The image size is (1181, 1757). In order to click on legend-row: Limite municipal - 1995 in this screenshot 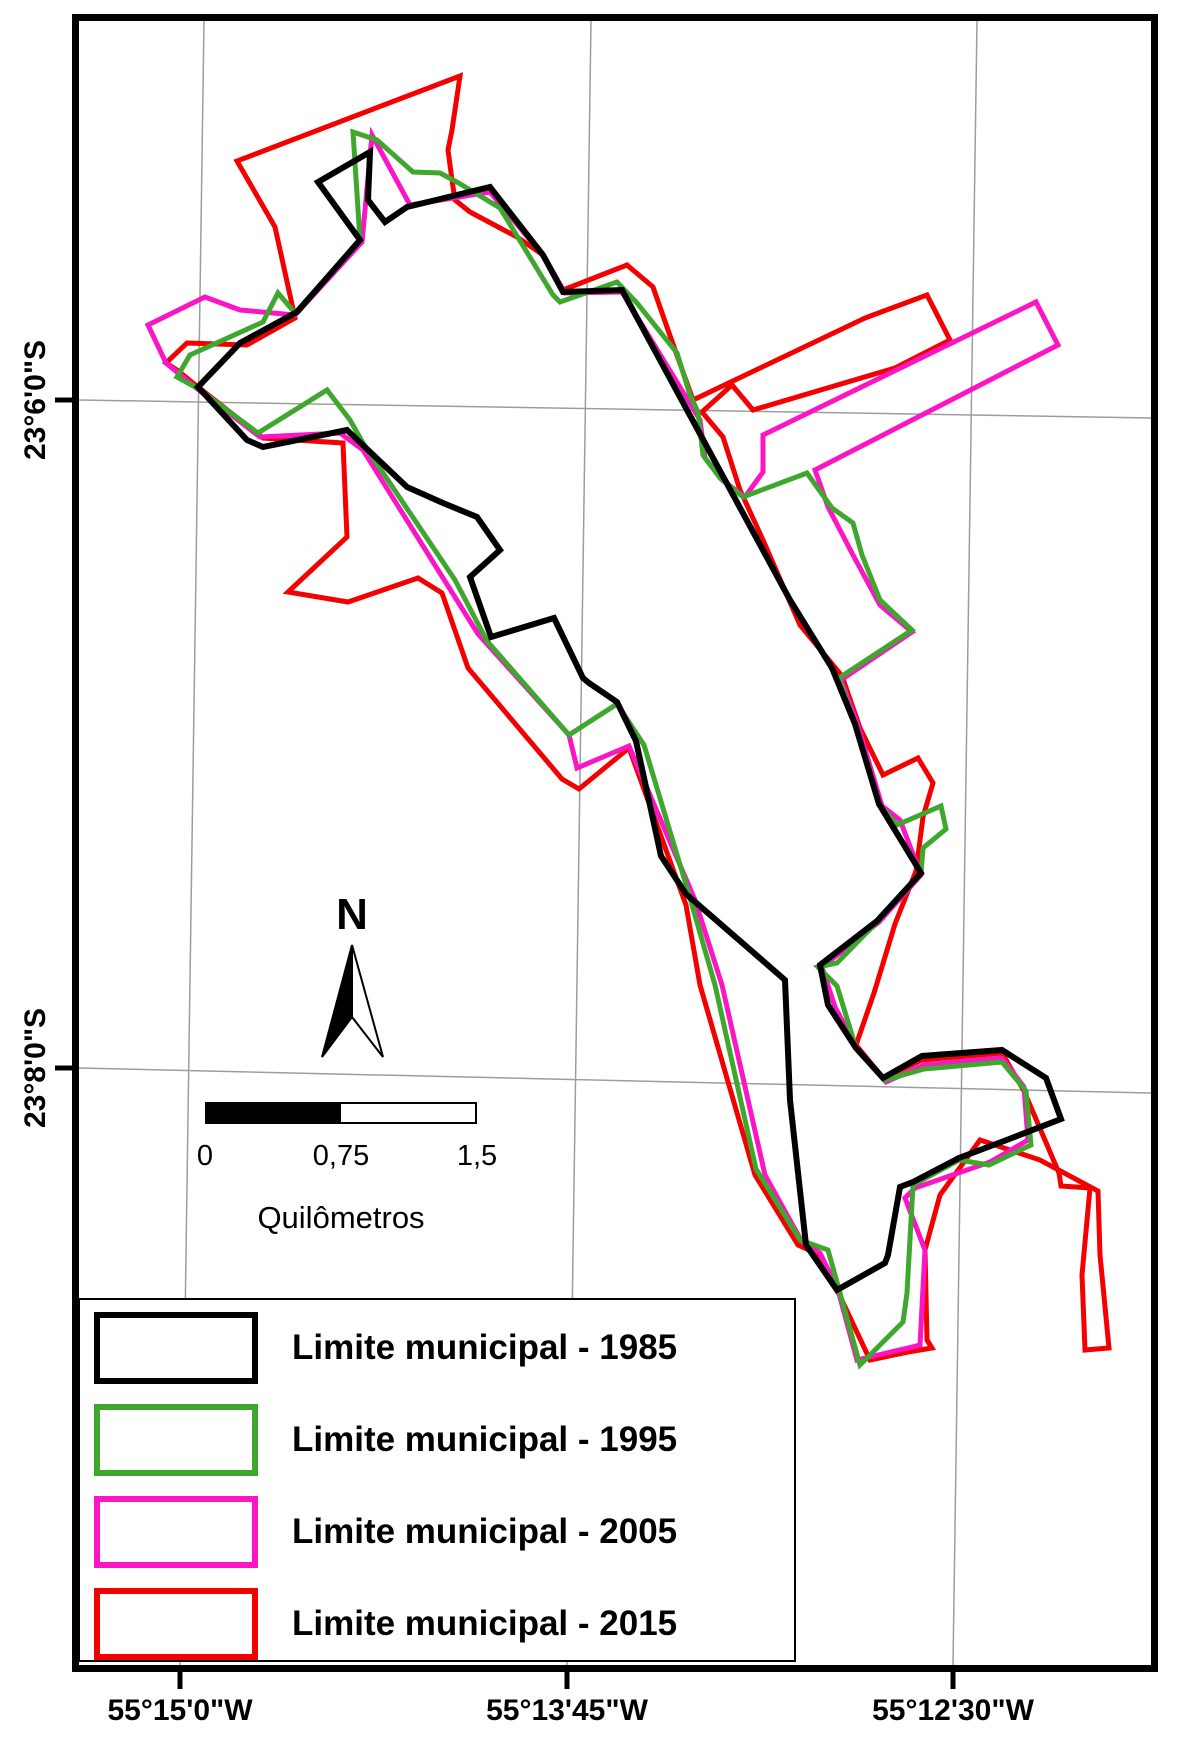, I will do `click(385, 1440)`.